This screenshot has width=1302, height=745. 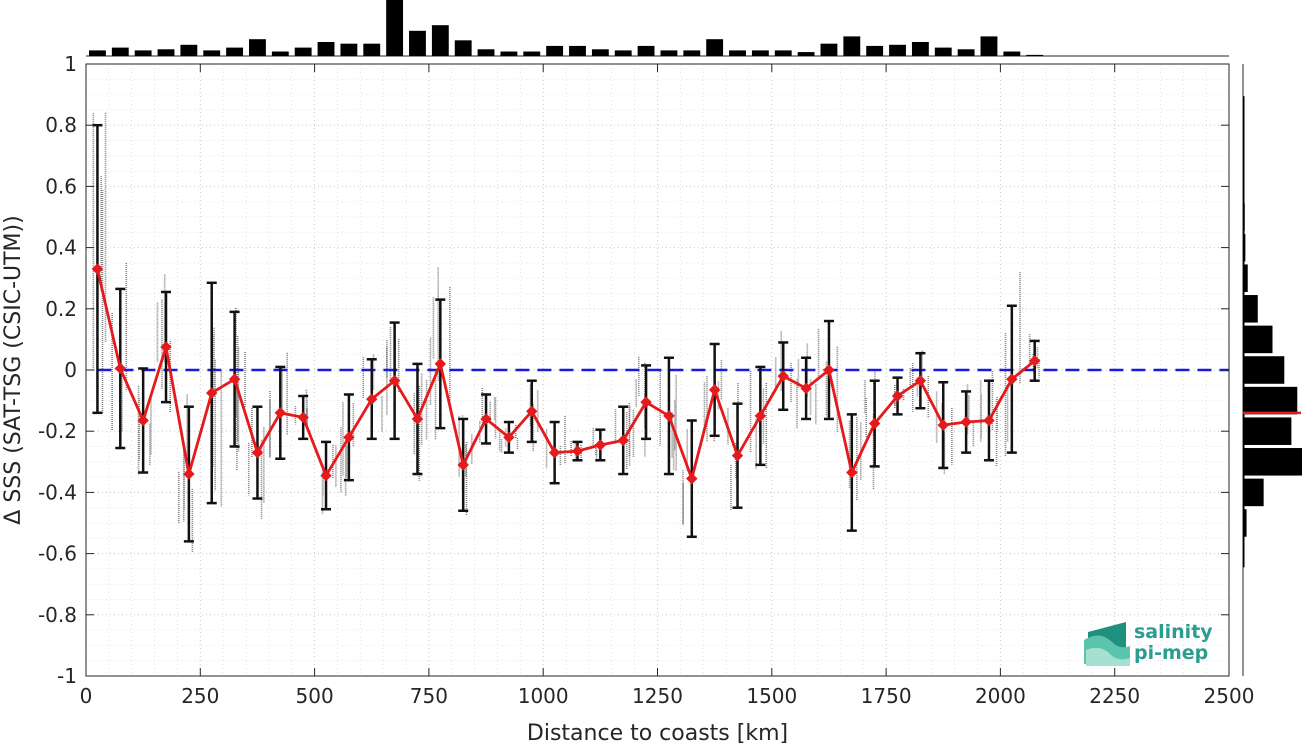 What do you see at coordinates (70, 64) in the screenshot?
I see `y-tick-label: 1` at bounding box center [70, 64].